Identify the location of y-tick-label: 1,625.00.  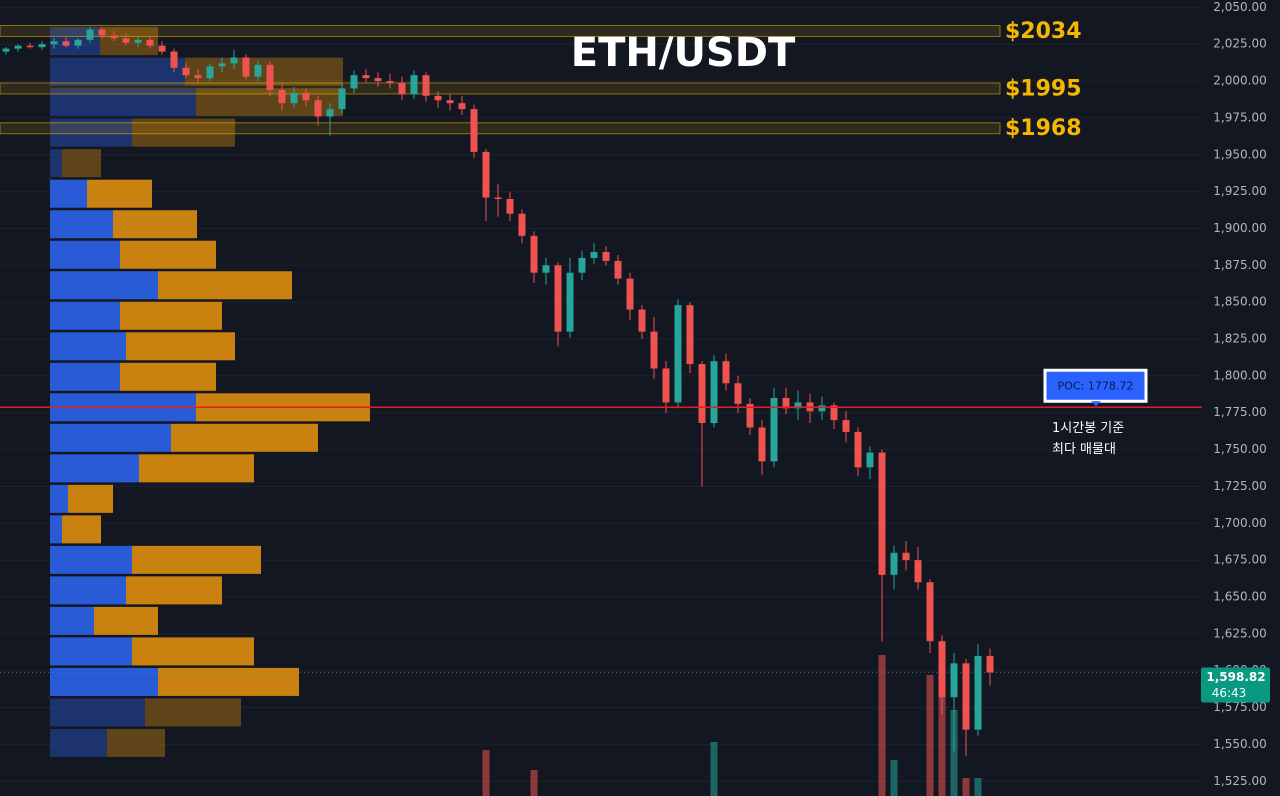
(1239, 633).